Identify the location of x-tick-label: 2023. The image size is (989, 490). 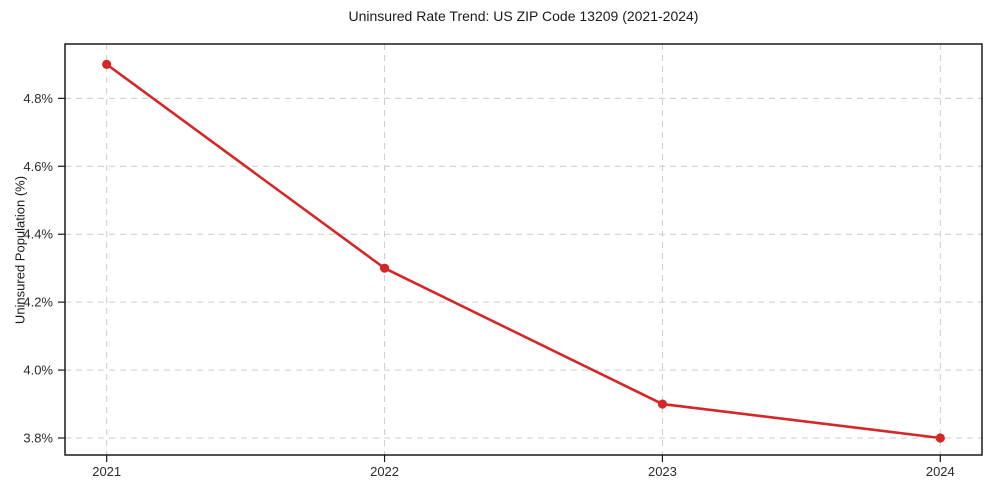
(662, 471).